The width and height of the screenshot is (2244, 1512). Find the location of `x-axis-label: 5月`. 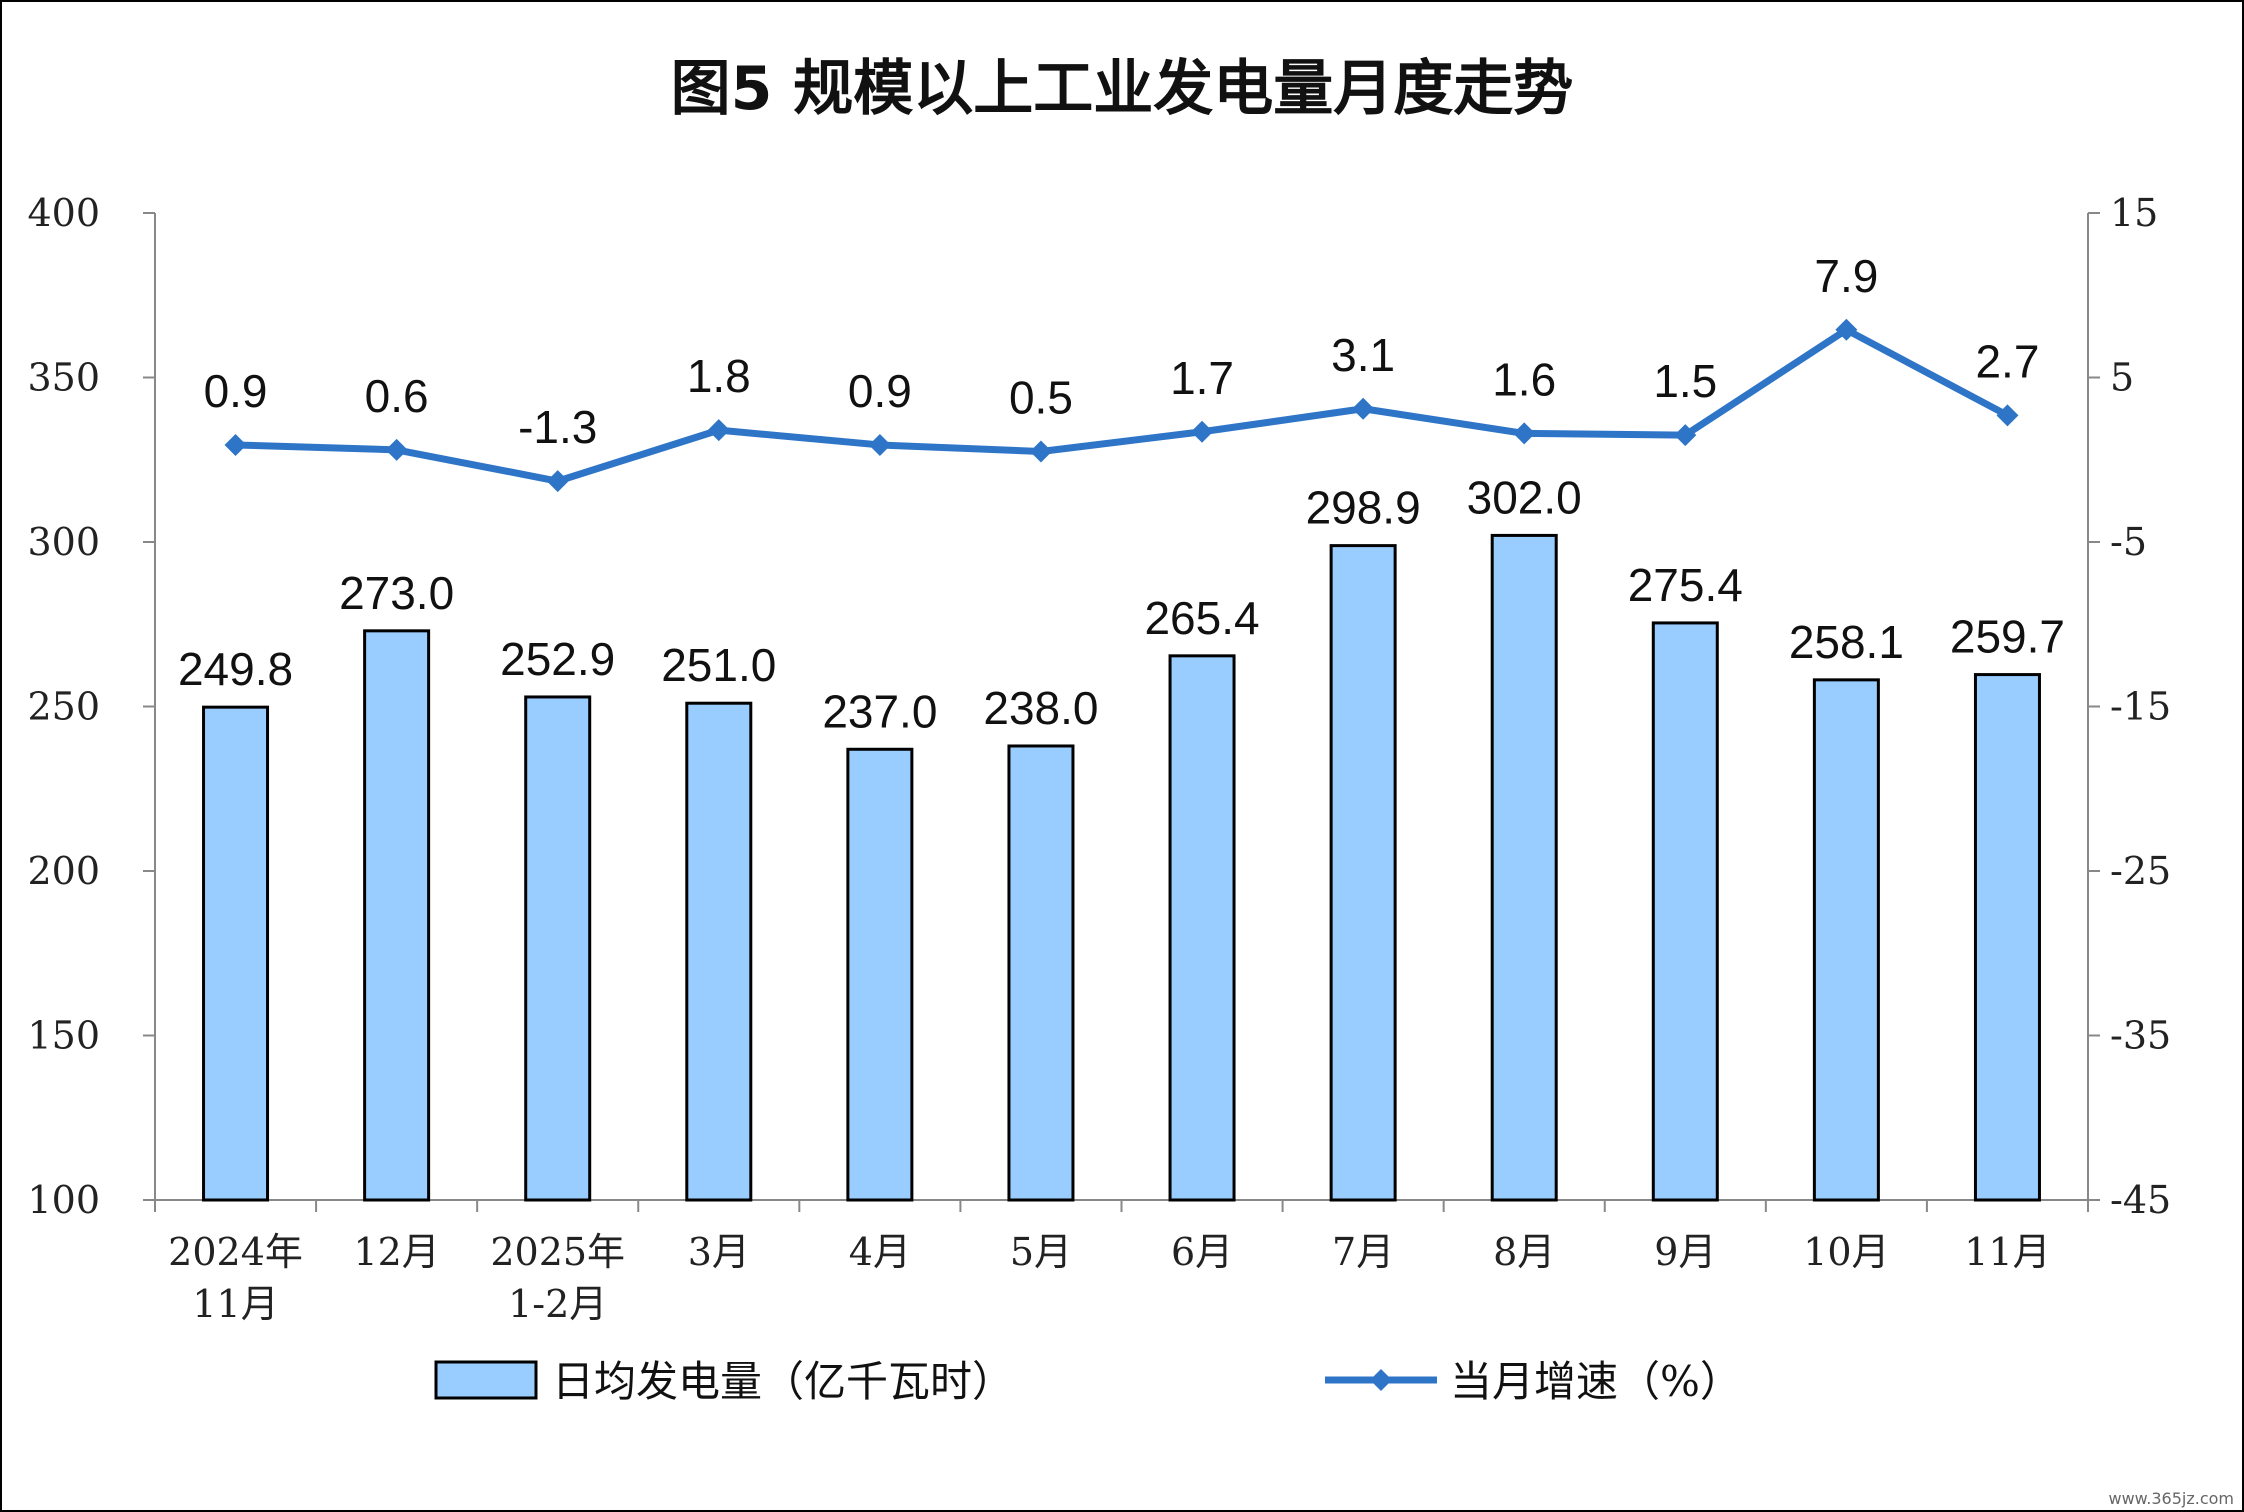

x-axis-label: 5月 is located at coordinates (1041, 1252).